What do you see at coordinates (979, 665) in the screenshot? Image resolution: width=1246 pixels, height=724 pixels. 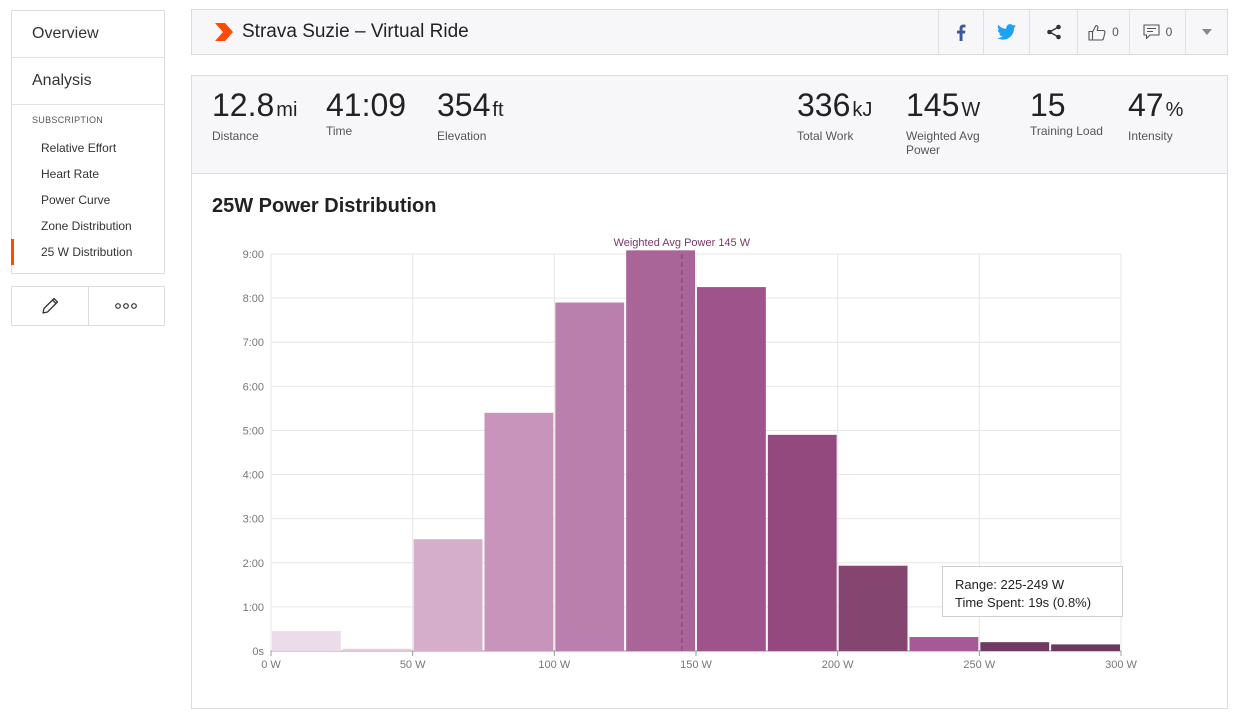 I see `x-tick-label: 250 W` at bounding box center [979, 665].